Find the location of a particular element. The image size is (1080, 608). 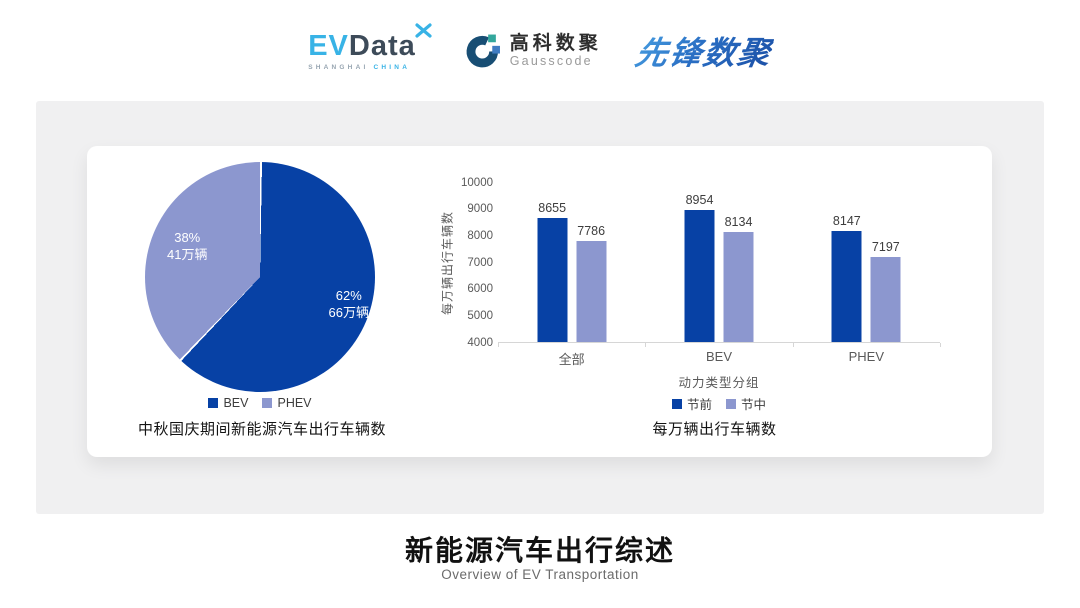

y-tick-label: 10000 is located at coordinates (477, 182).